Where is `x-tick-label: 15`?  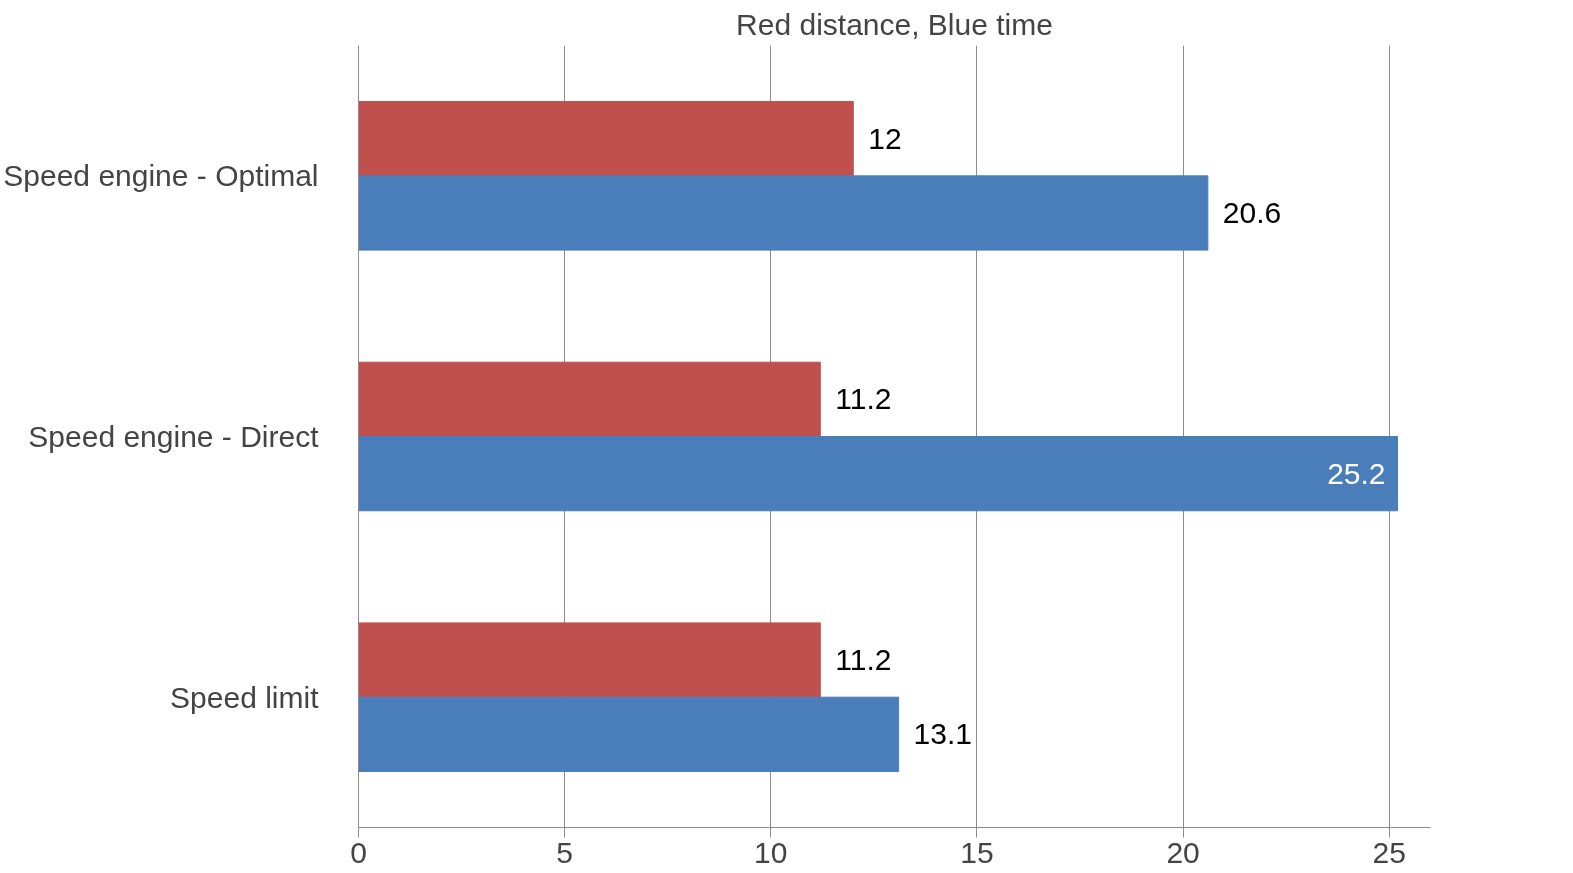
x-tick-label: 15 is located at coordinates (977, 852).